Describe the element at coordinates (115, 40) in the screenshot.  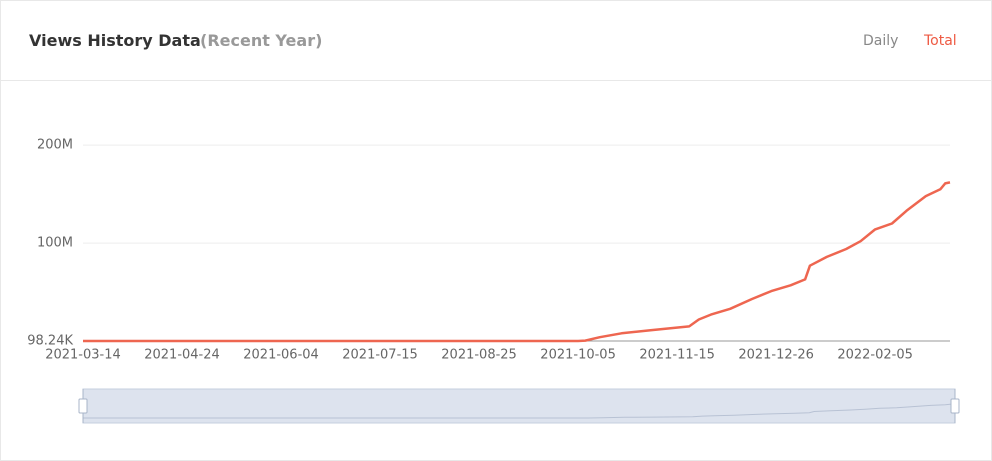
I see `title: Views History Data` at that location.